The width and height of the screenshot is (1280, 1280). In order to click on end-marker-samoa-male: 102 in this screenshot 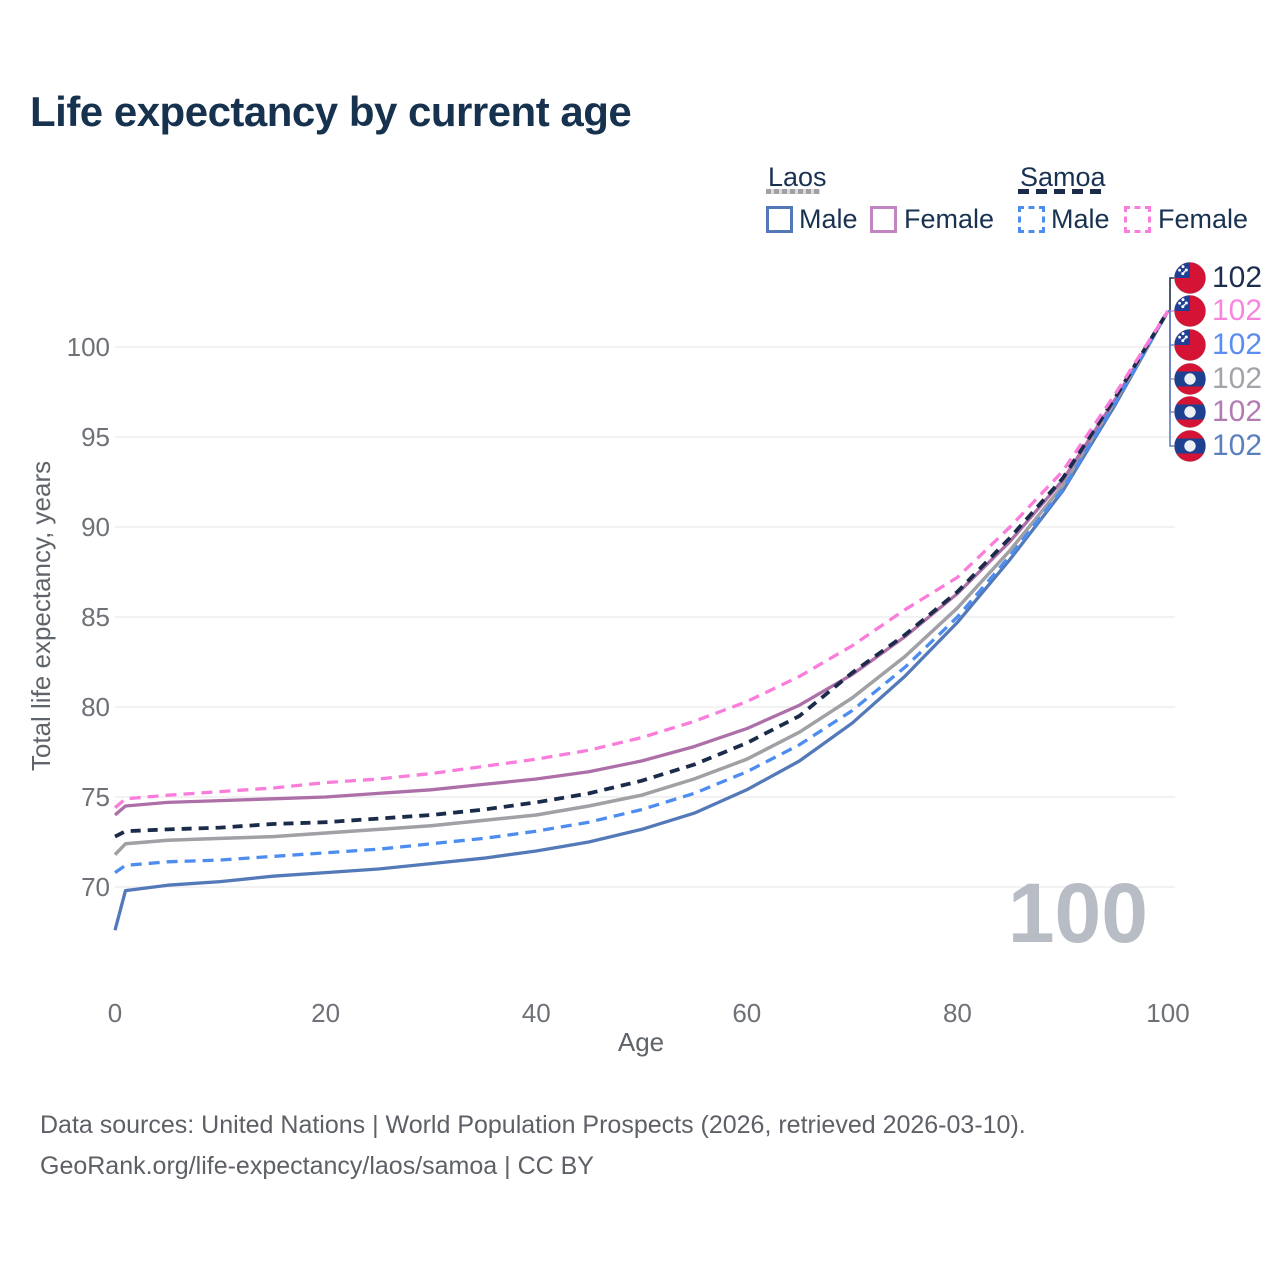, I will do `click(1218, 345)`.